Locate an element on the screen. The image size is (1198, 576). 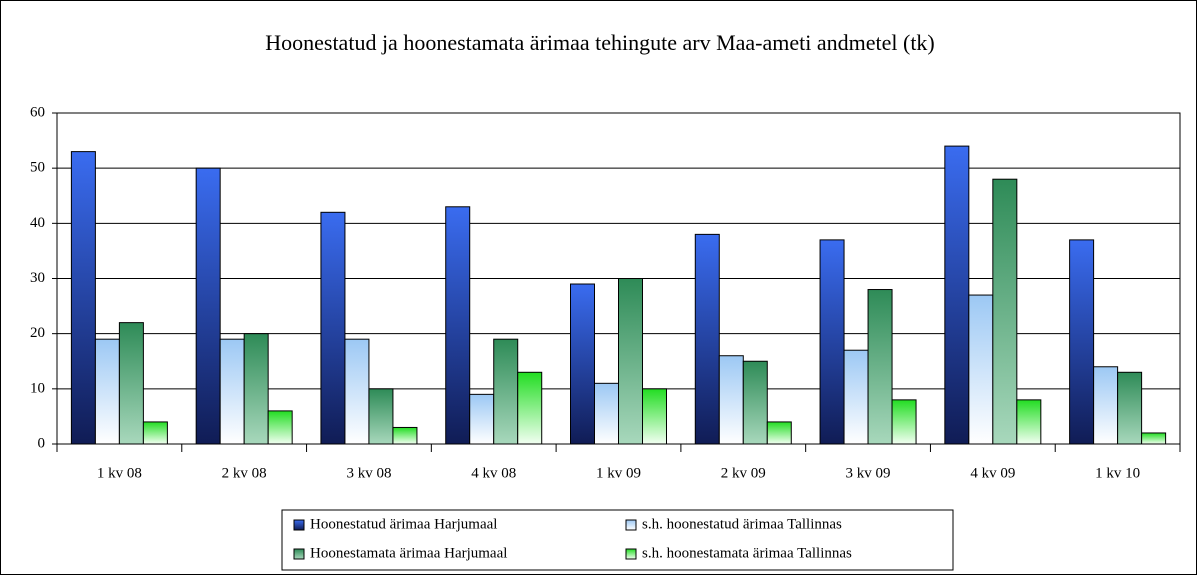
x-tick-label: 1 kv 09 is located at coordinates (618, 473).